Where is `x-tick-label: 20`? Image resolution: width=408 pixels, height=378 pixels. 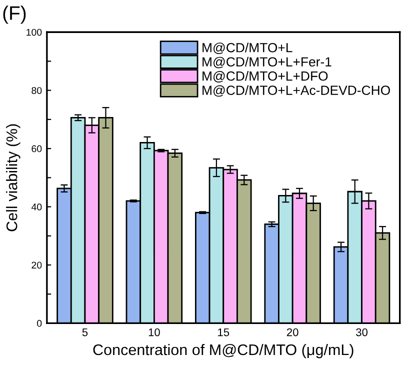 x-tick-label: 20 is located at coordinates (292, 332).